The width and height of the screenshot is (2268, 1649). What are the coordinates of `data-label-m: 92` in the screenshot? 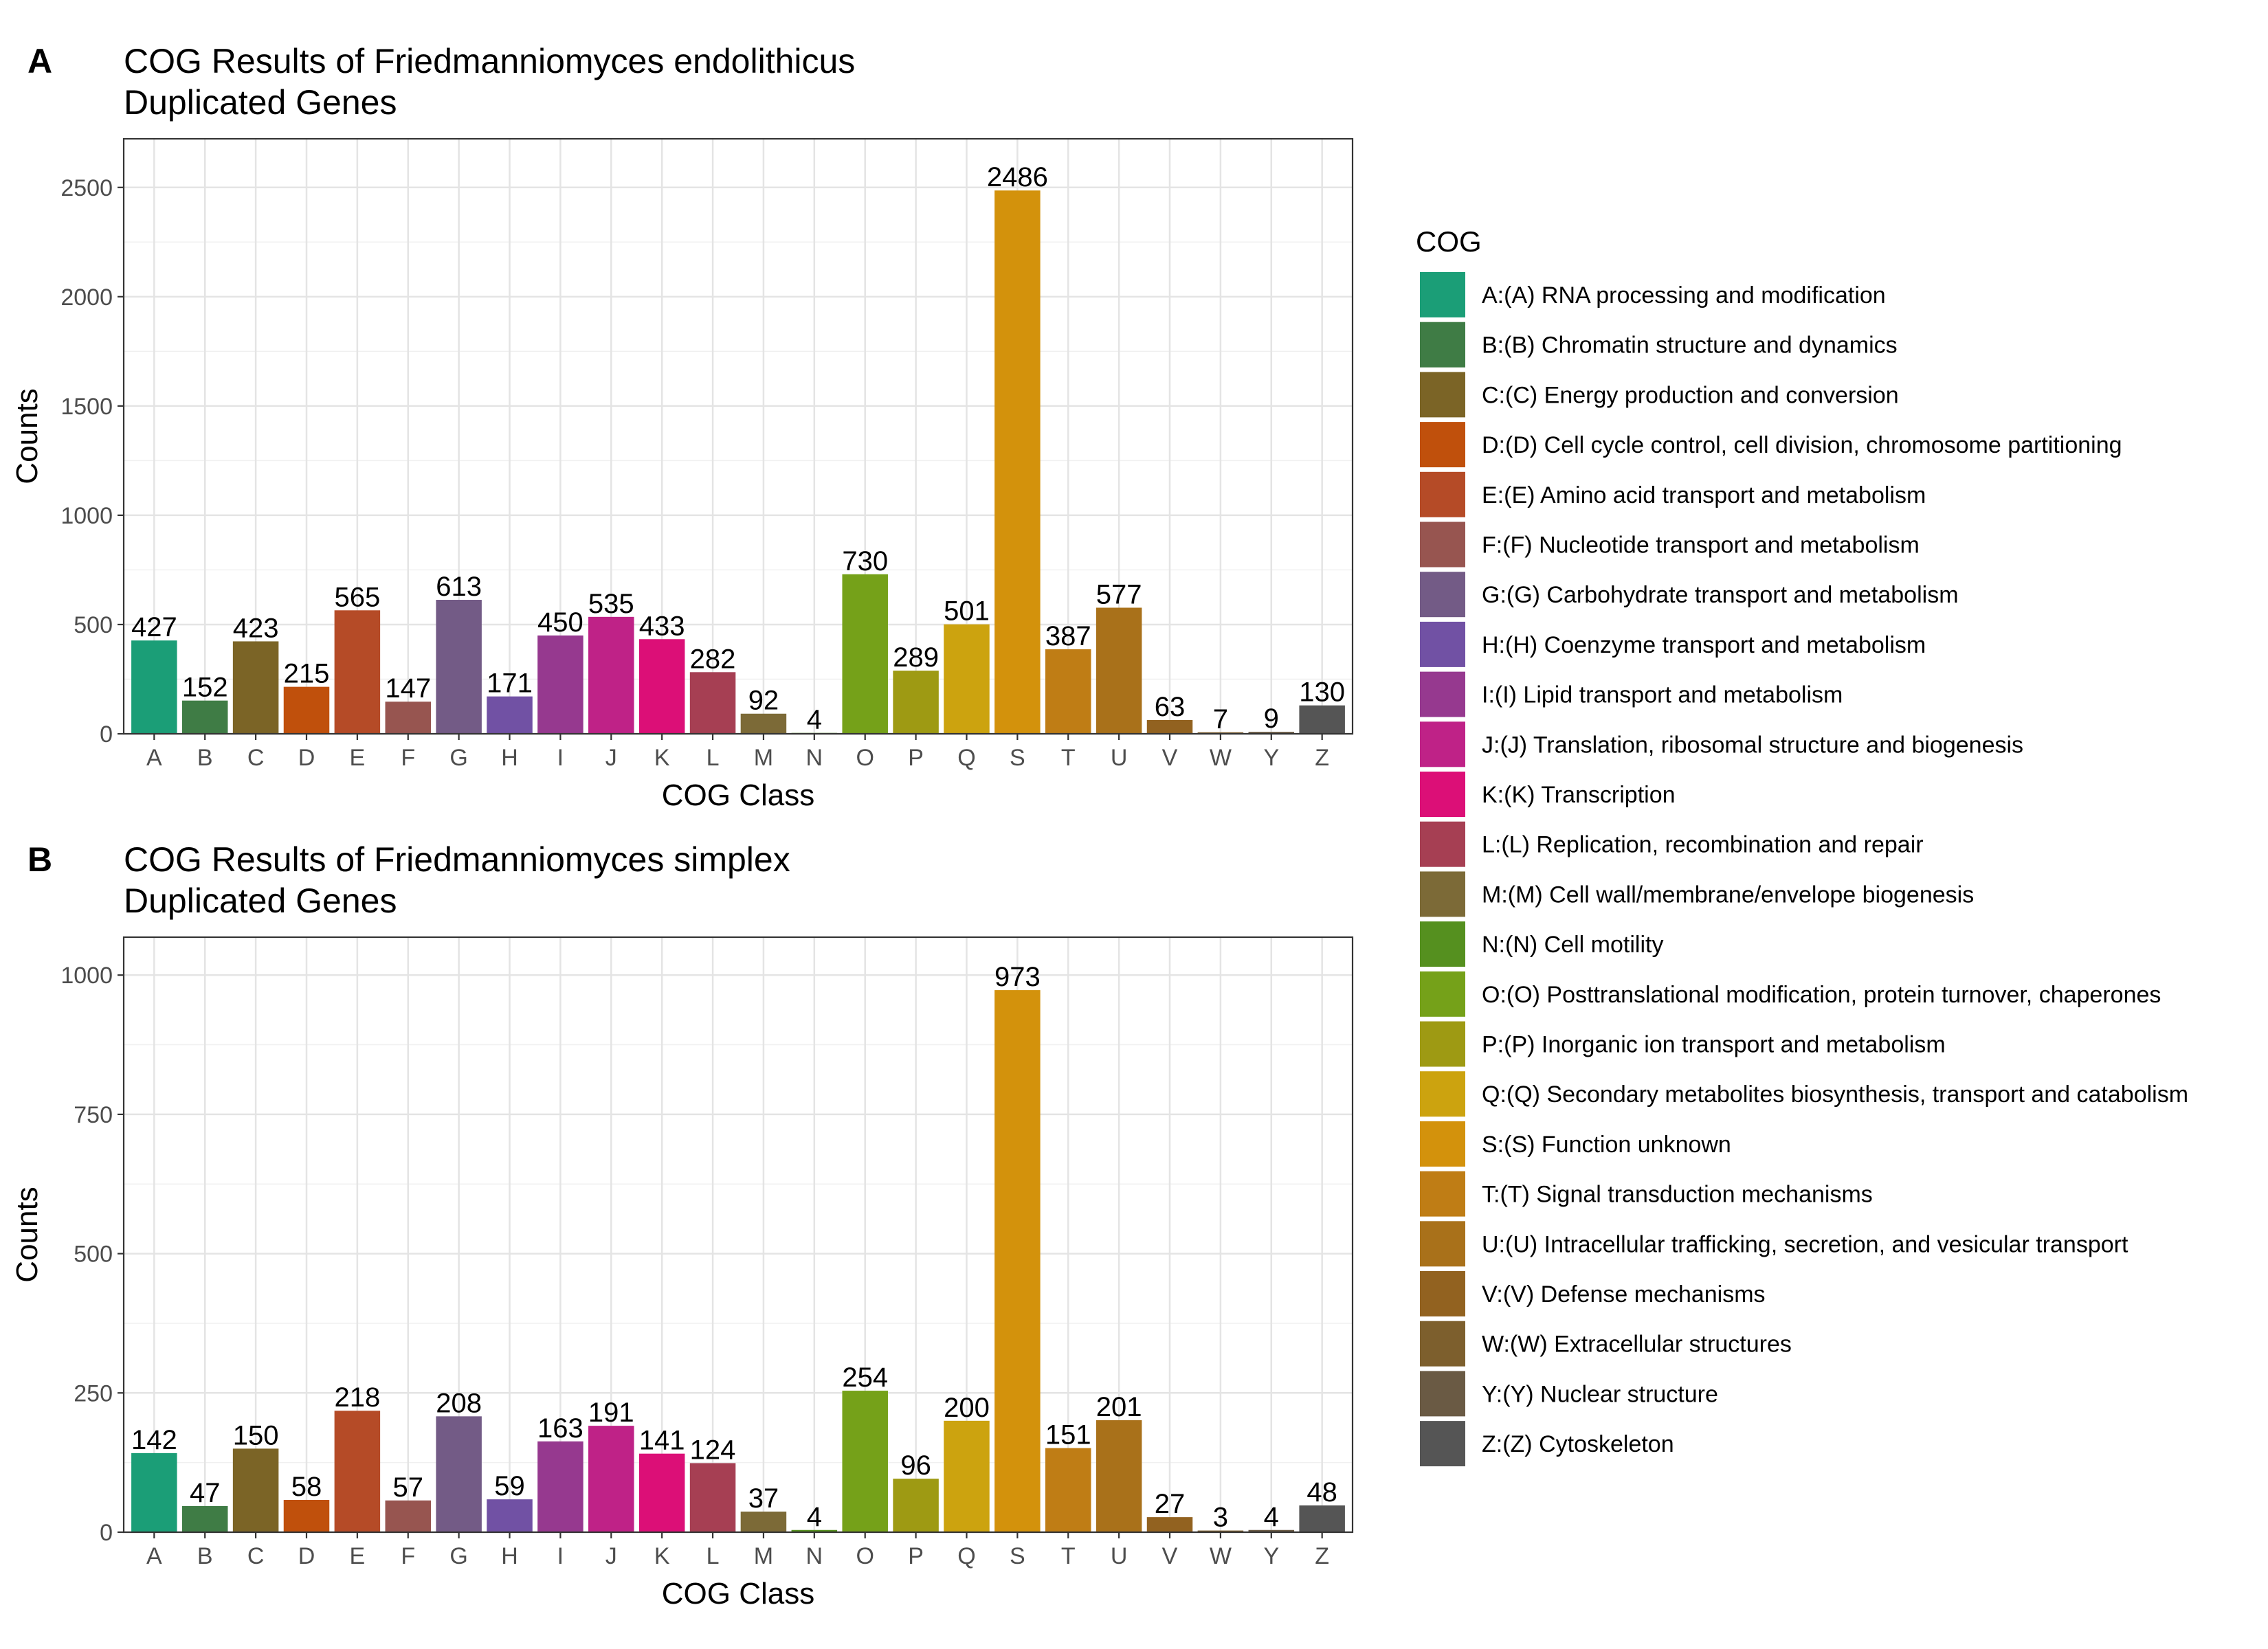 It's located at (764, 701).